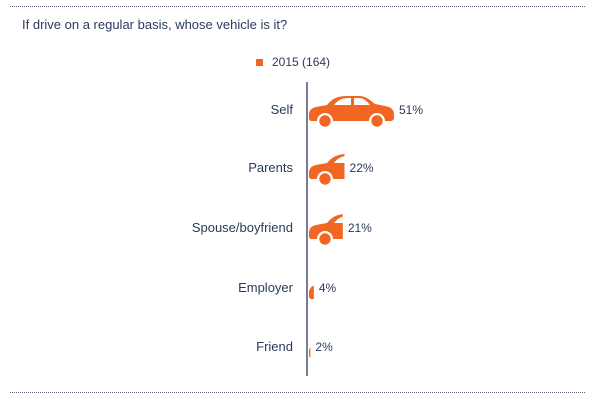  I want to click on category-label: Parents, so click(270, 167).